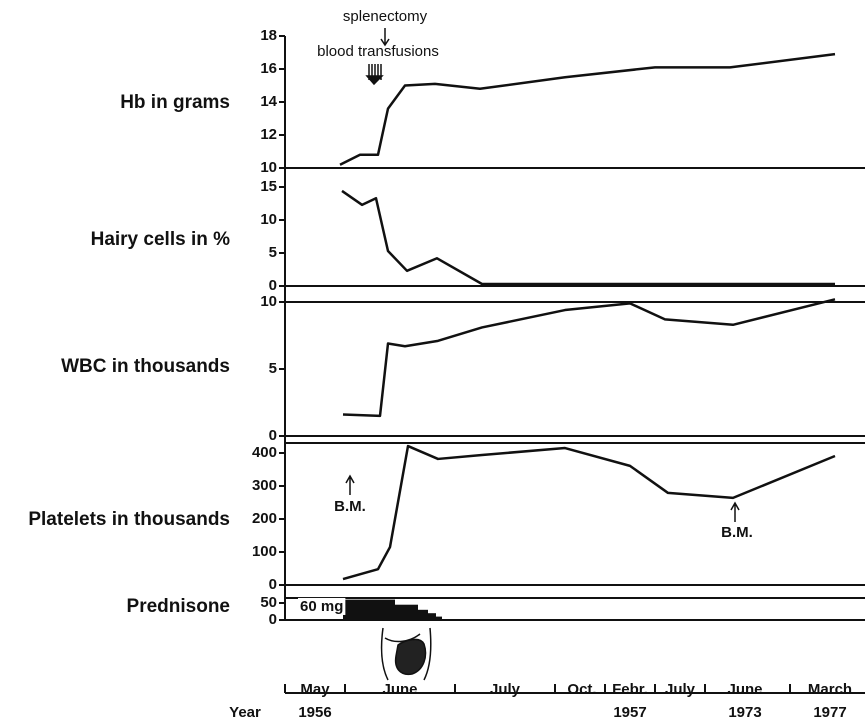  What do you see at coordinates (830, 689) in the screenshot?
I see `x-month-label: March` at bounding box center [830, 689].